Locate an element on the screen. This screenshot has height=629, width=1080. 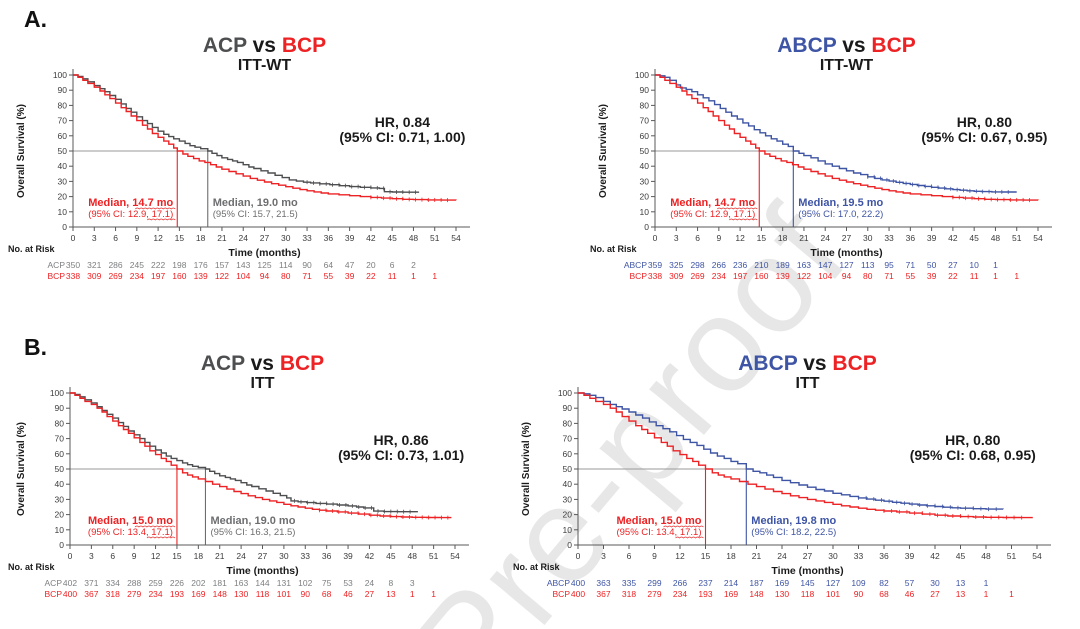
risk-value: 101 is located at coordinates (833, 594).